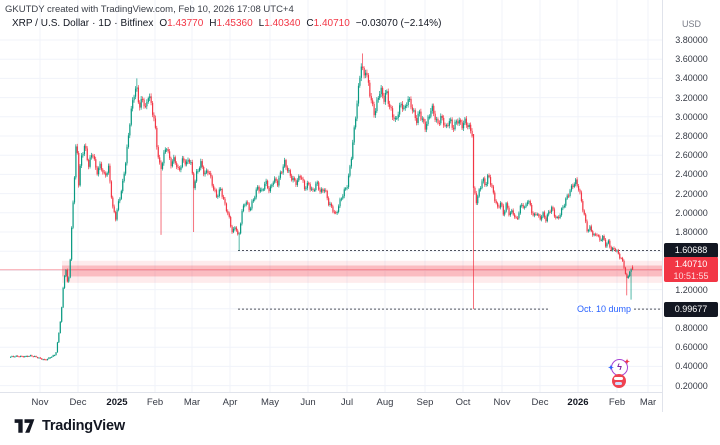  Describe the element at coordinates (691, 289) in the screenshot. I see `price-tick: 1.20000` at that location.